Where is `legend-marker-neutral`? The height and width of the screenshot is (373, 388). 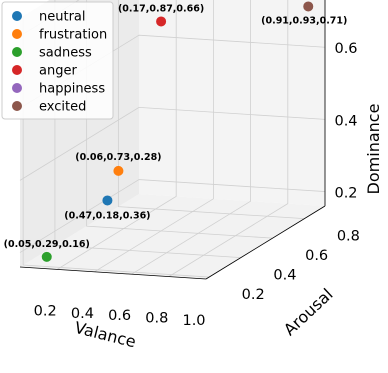 legend-marker-neutral is located at coordinates (17, 16).